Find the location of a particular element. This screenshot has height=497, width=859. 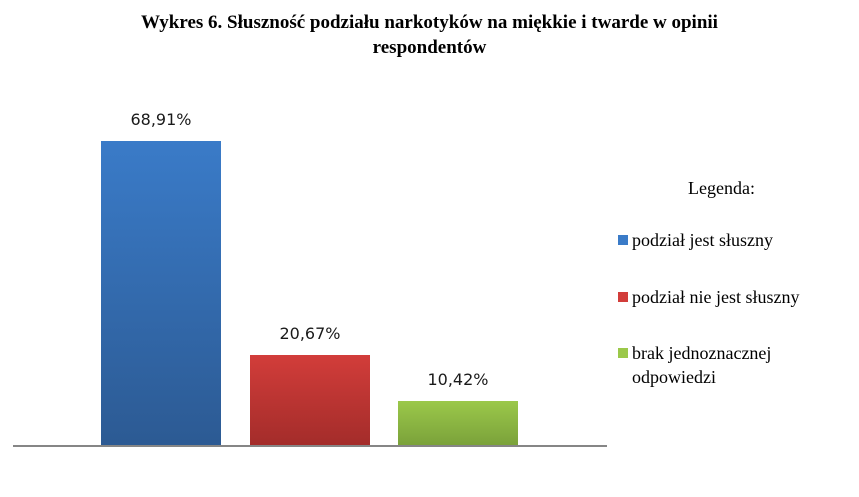

data-label-bar-3: 10,42% is located at coordinates (458, 379).